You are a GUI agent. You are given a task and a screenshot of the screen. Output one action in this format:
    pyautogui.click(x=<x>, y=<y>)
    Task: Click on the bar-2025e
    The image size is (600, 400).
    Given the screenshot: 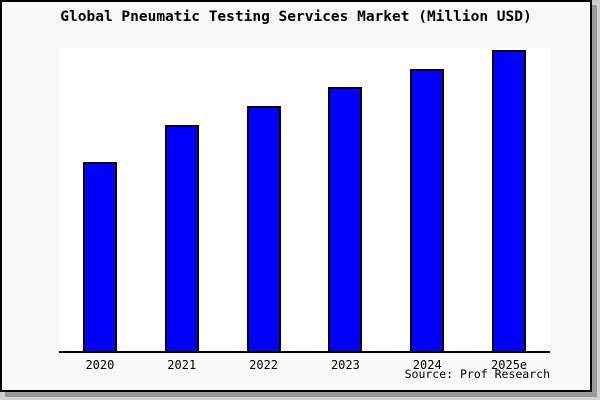 What is the action you would take?
    pyautogui.click(x=509, y=200)
    